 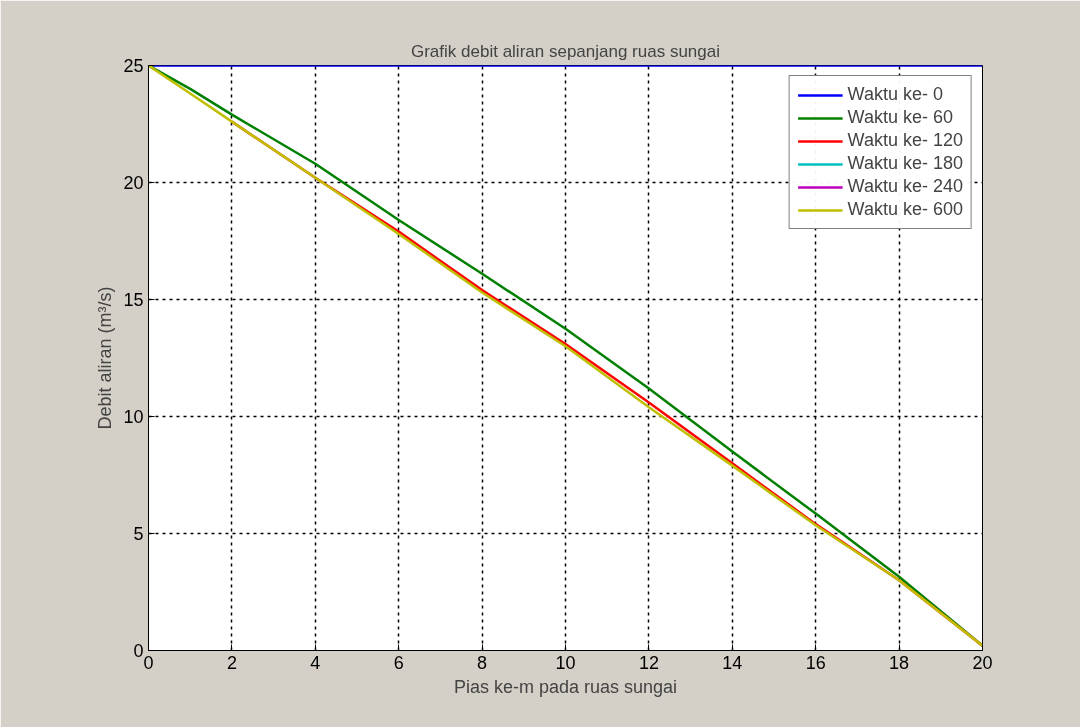 What do you see at coordinates (565, 662) in the screenshot?
I see `x-tick-label: 10` at bounding box center [565, 662].